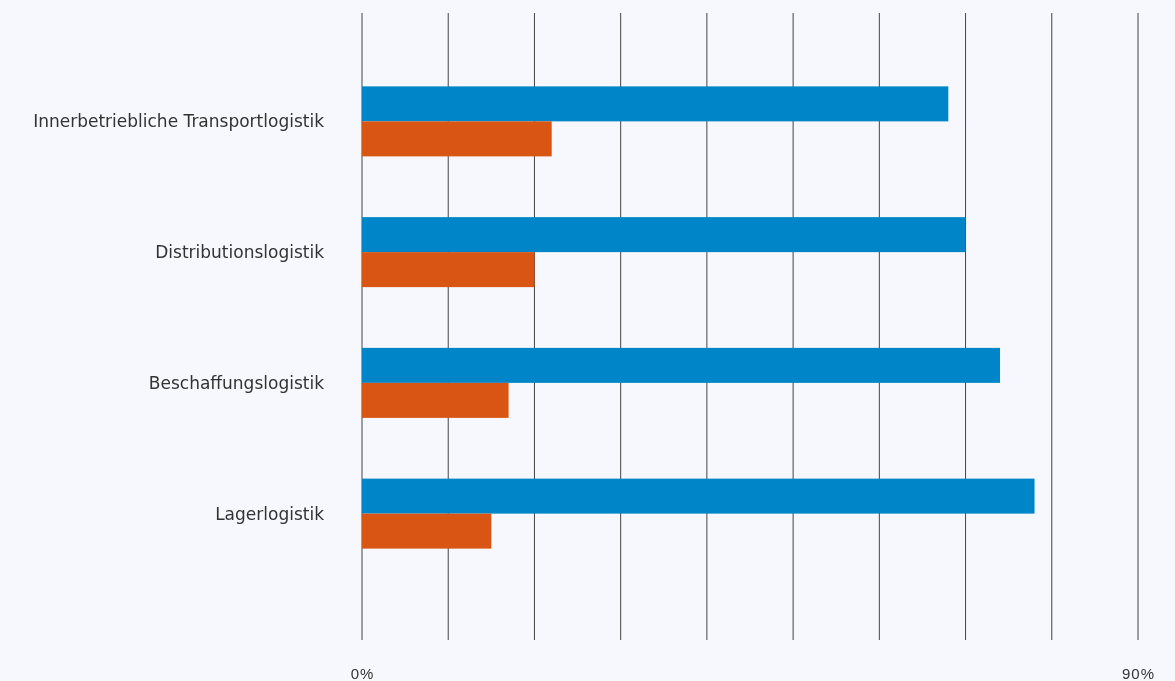 The height and width of the screenshot is (681, 1175). I want to click on y-tick-label: Beschaffungslogistik, so click(236, 382).